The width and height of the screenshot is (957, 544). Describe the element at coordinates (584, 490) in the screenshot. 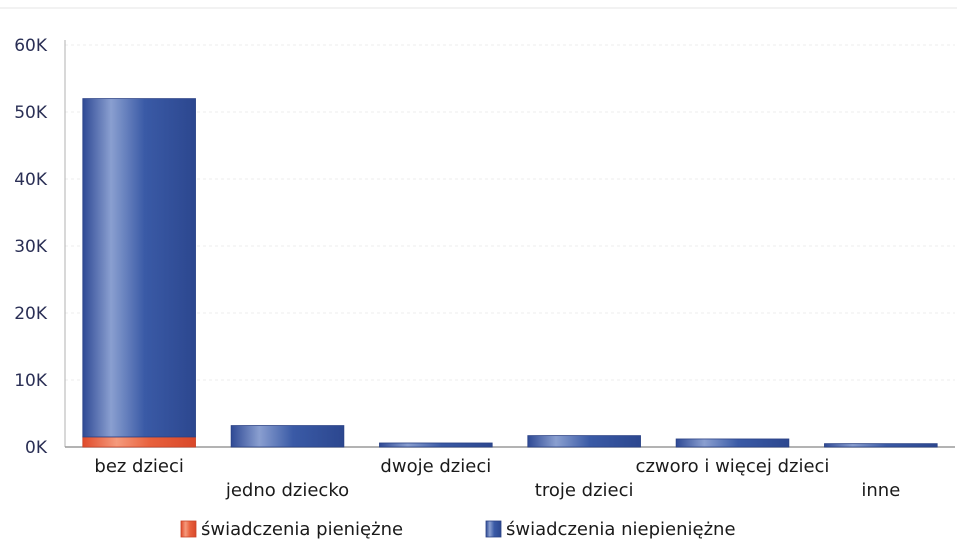

I see `x-tick-label: troje dzieci` at that location.